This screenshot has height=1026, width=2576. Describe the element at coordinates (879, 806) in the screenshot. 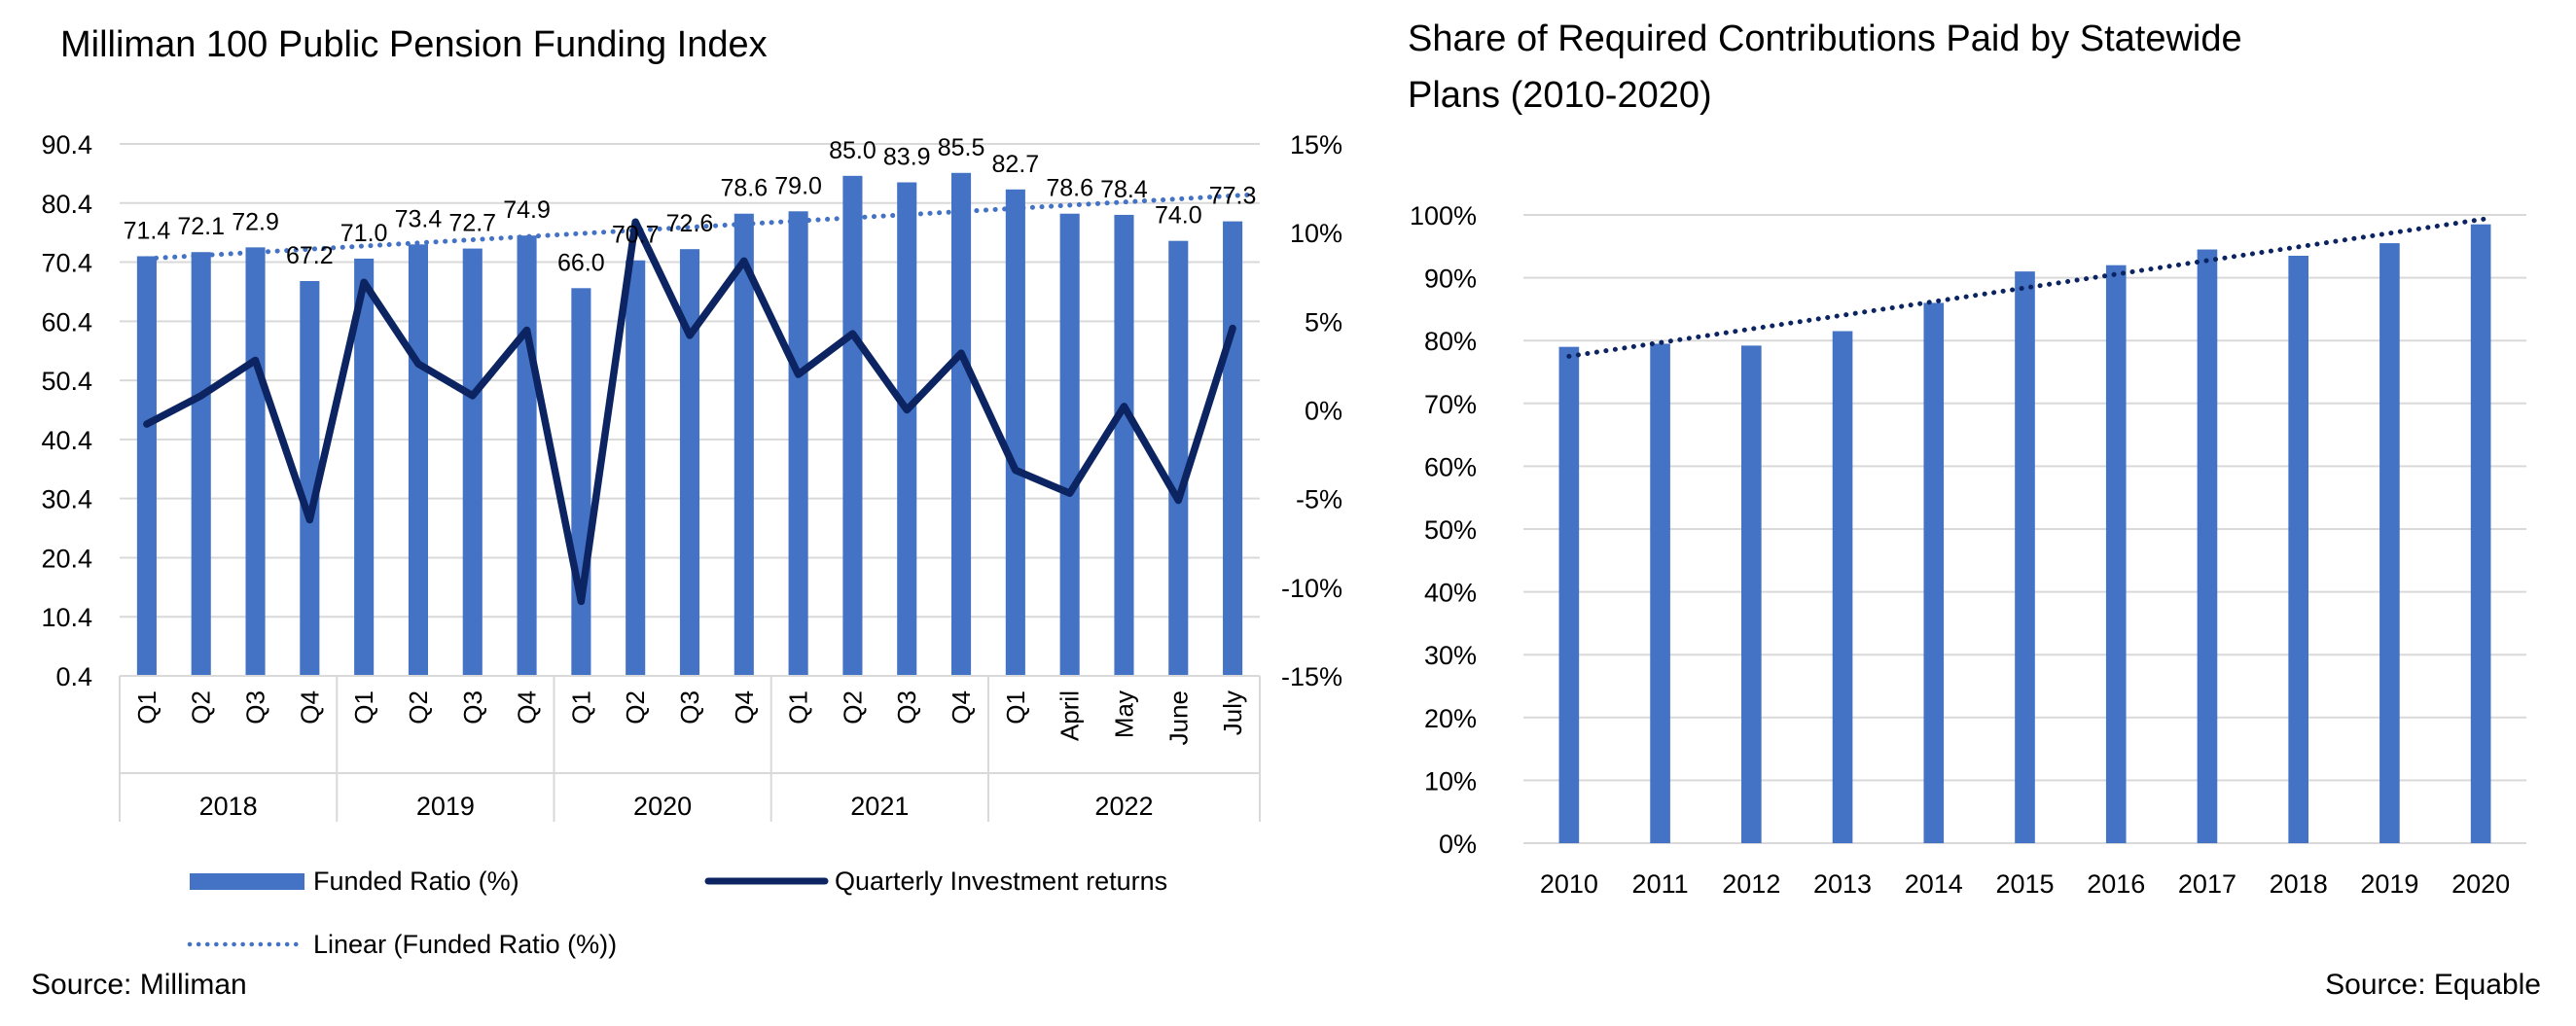

I see `x-group-label: 2021` at that location.